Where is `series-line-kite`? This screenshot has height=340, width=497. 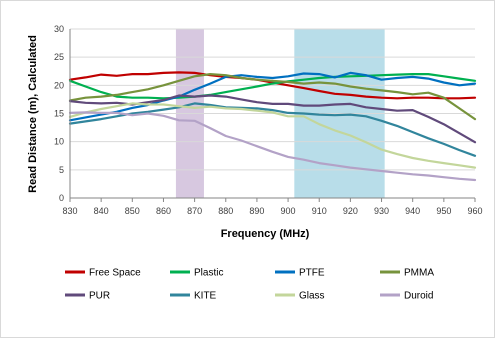
series-line-kite is located at coordinates (272, 129).